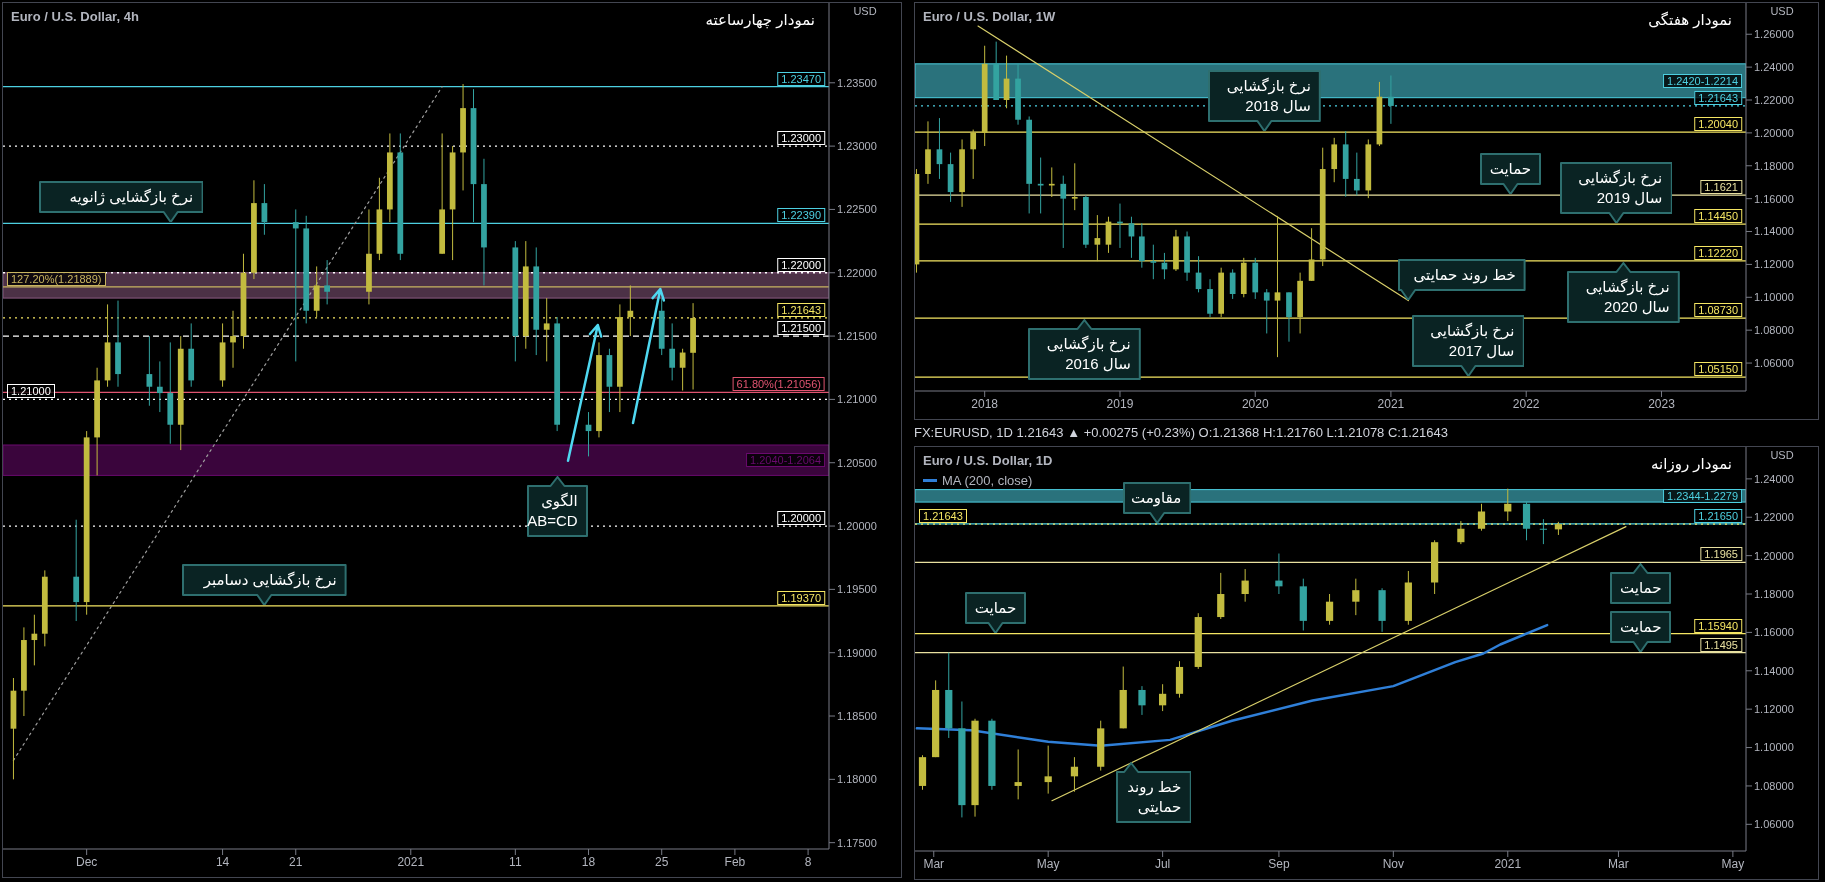 This screenshot has width=1825, height=882. Describe the element at coordinates (778, 384) in the screenshot. I see `ref-line-label: 61.80%(1.21056)` at that location.